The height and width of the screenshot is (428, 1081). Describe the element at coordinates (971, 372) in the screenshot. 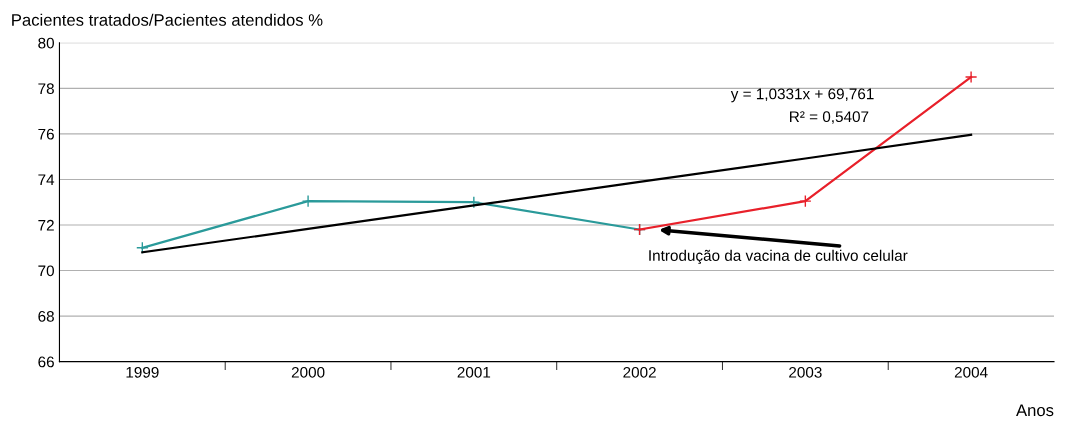

I see `x-tick-label: 2004` at that location.